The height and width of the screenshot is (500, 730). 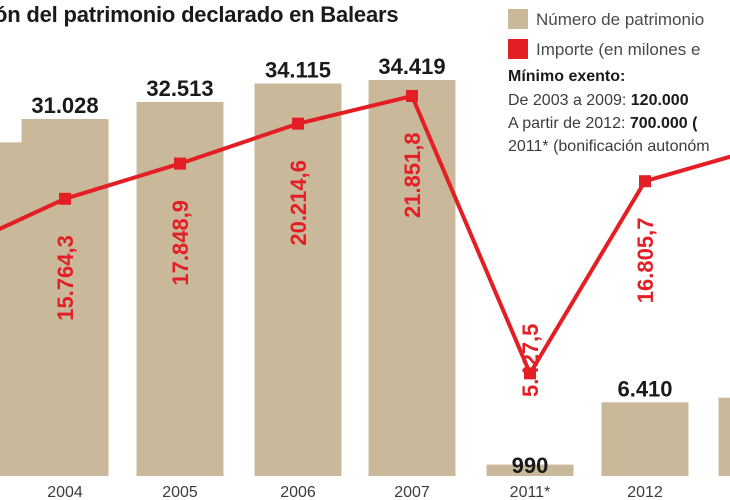 I want to click on bar-label-2: 32.513, so click(x=179, y=88).